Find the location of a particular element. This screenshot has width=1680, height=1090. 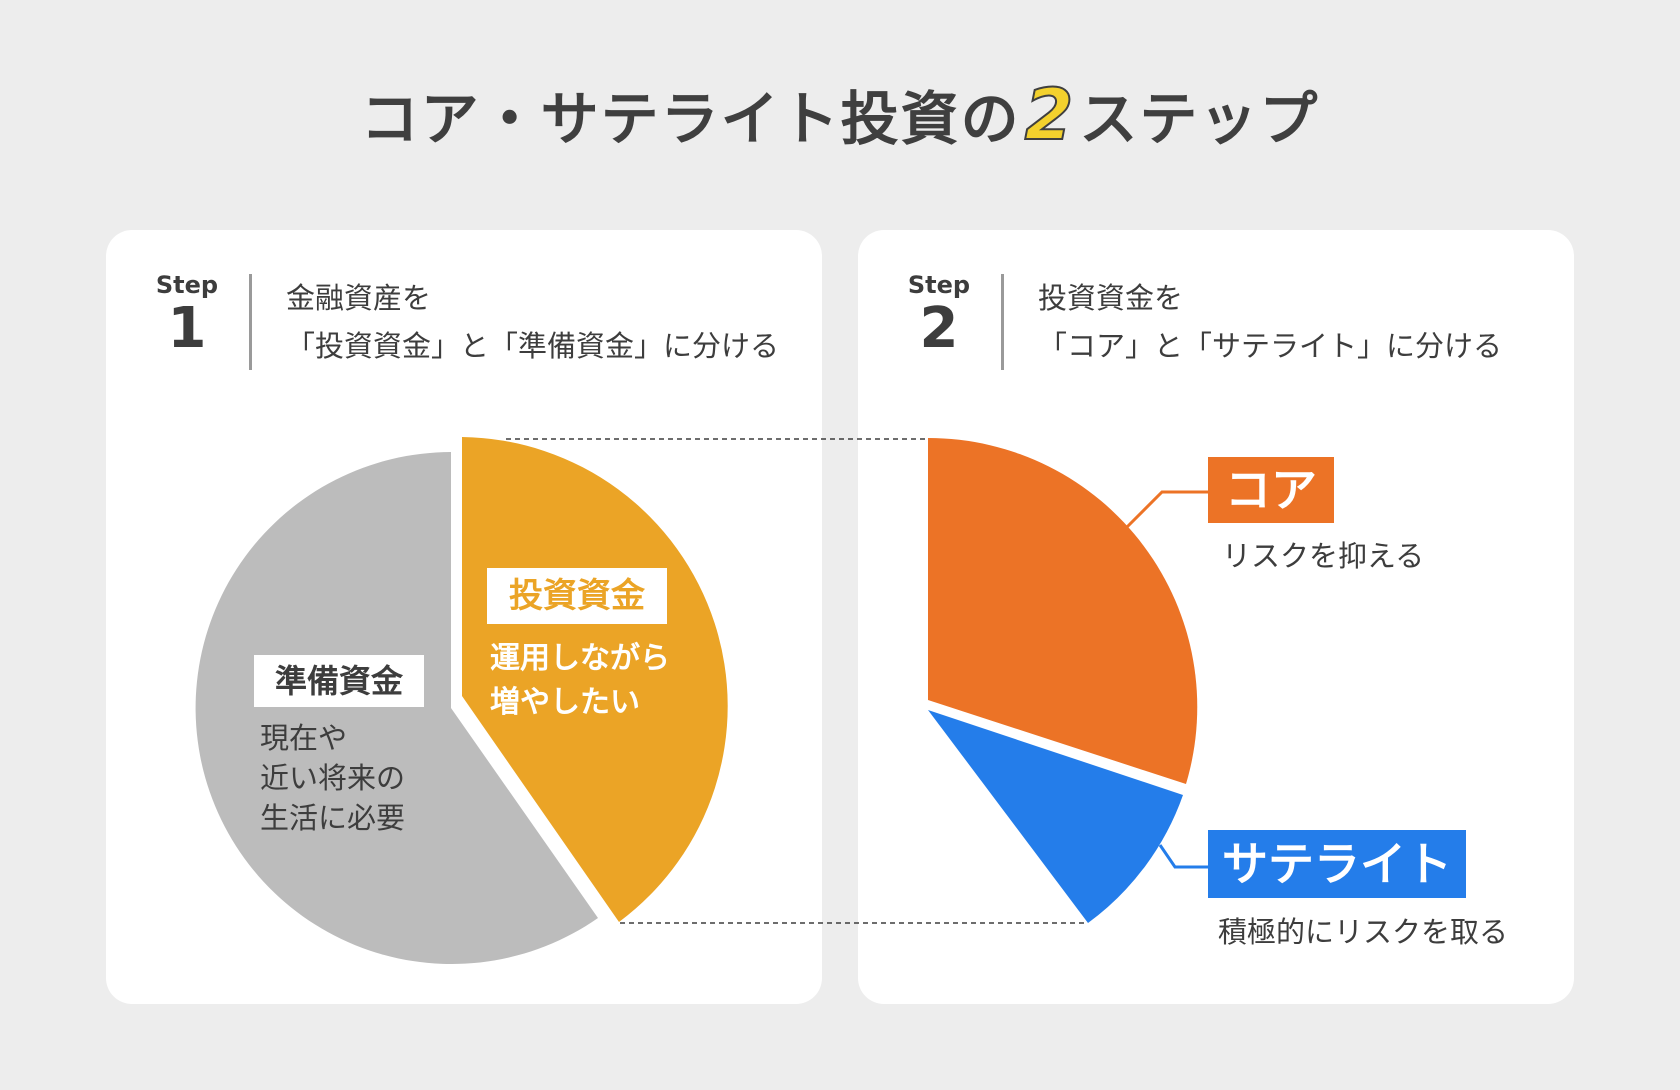

satellite-label: サテライト is located at coordinates (1337, 864).